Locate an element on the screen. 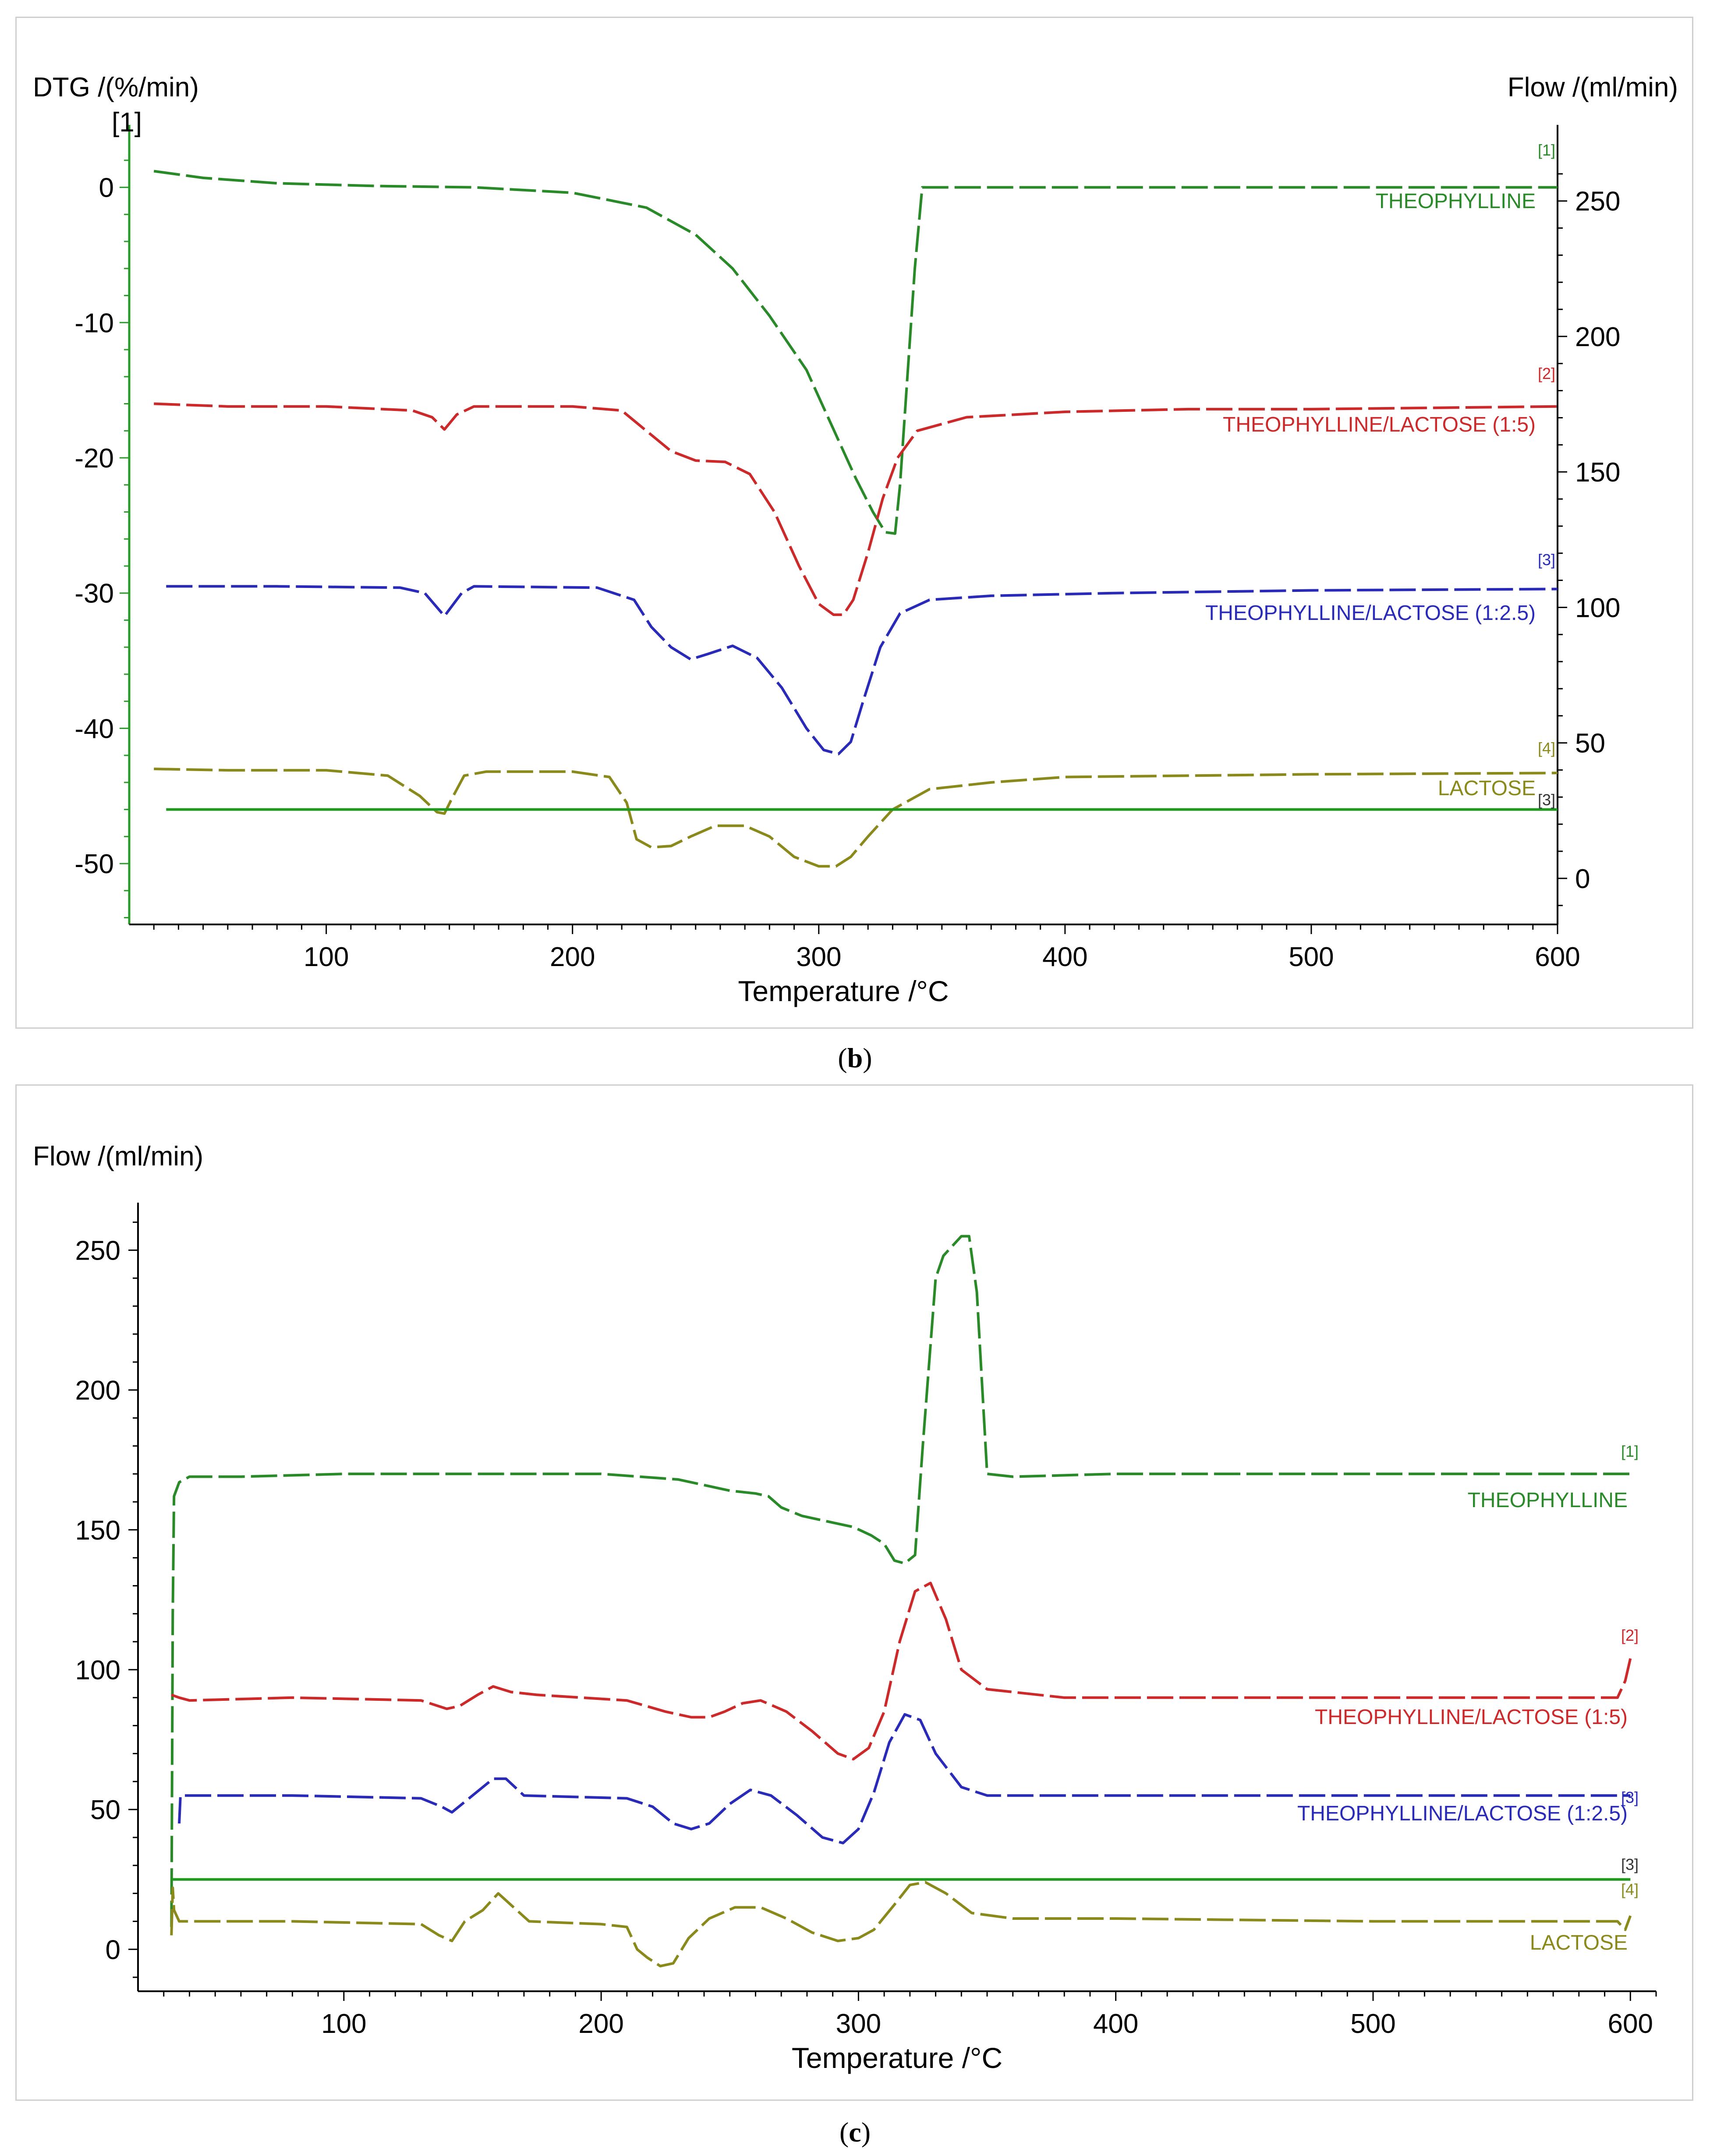  c-y-tick-label: 100 is located at coordinates (98, 1670).